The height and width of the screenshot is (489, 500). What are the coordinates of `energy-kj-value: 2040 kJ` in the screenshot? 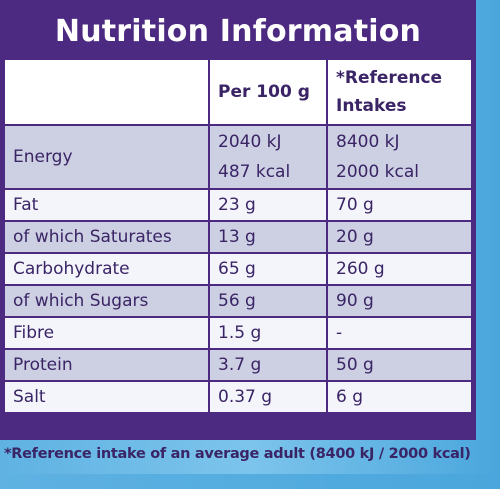 It's located at (250, 142).